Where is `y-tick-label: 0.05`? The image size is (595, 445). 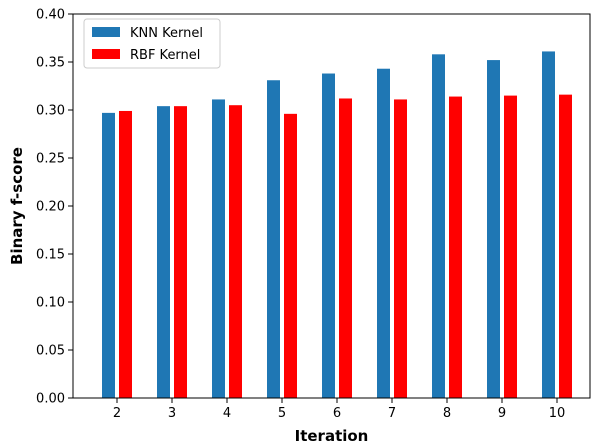 y-tick-label: 0.05 is located at coordinates (50, 351).